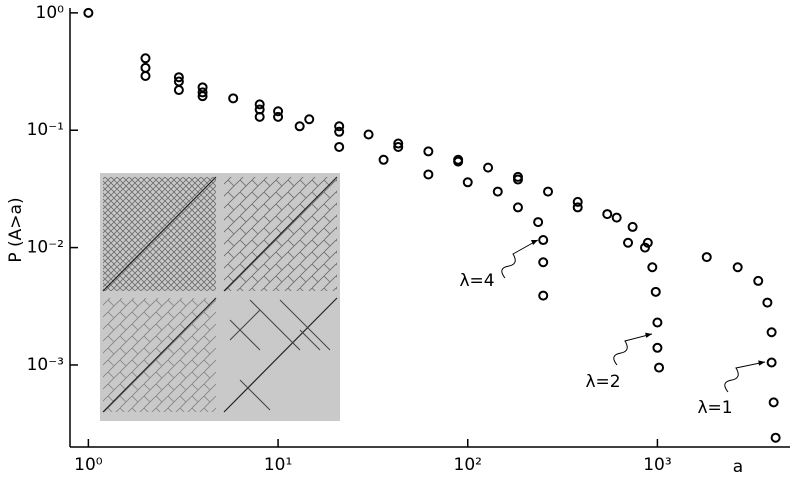  I want to click on x-tick-label: 10³, so click(657, 465).